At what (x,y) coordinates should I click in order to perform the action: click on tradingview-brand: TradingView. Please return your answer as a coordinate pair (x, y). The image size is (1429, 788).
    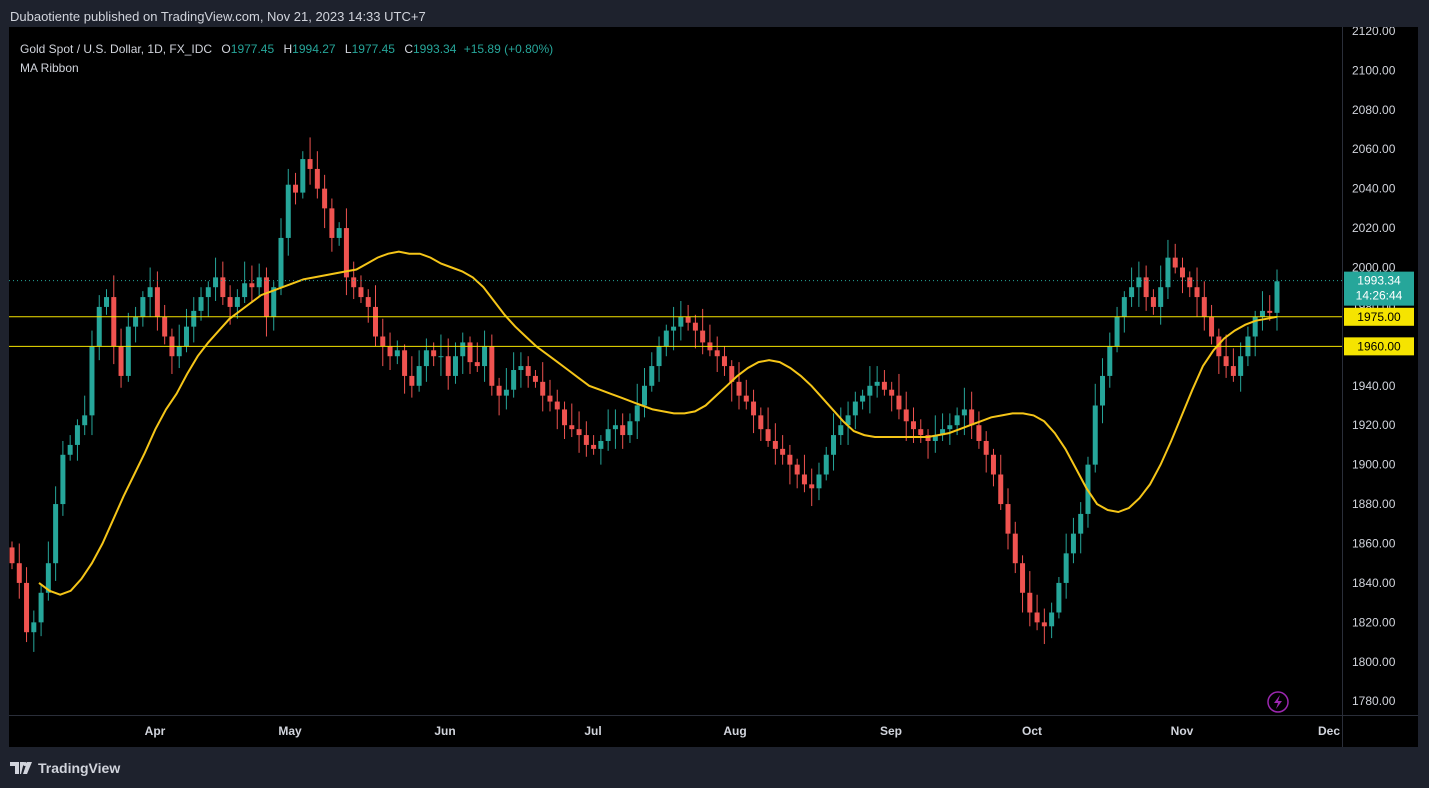
    Looking at the image, I should click on (79, 768).